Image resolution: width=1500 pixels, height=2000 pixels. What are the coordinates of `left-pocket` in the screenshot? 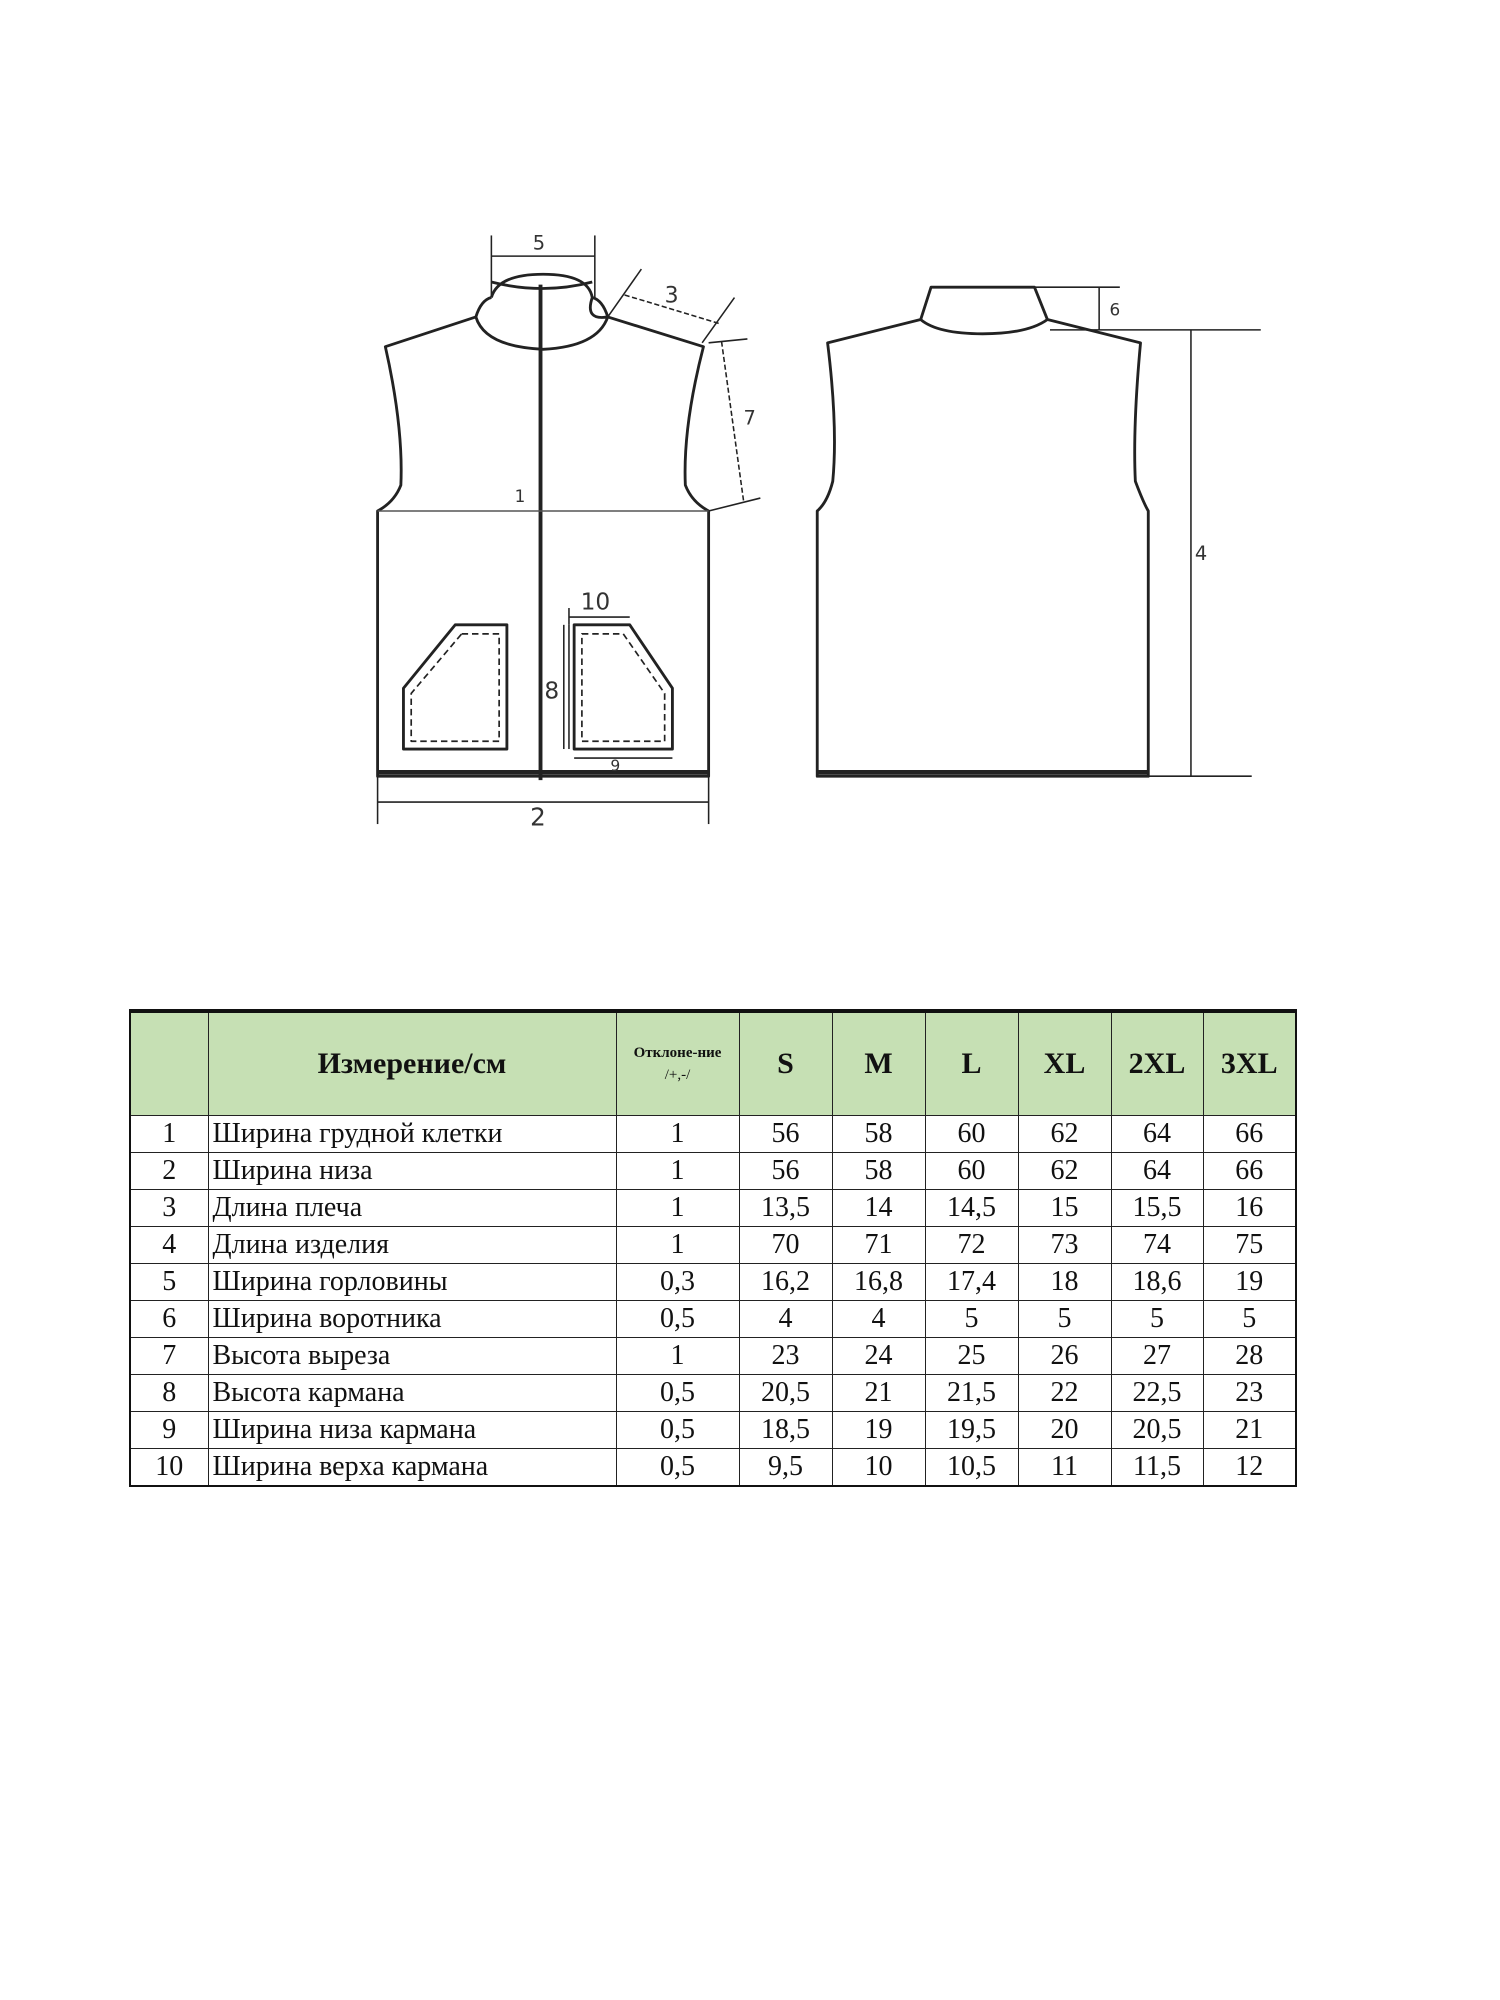 It's located at (455, 687).